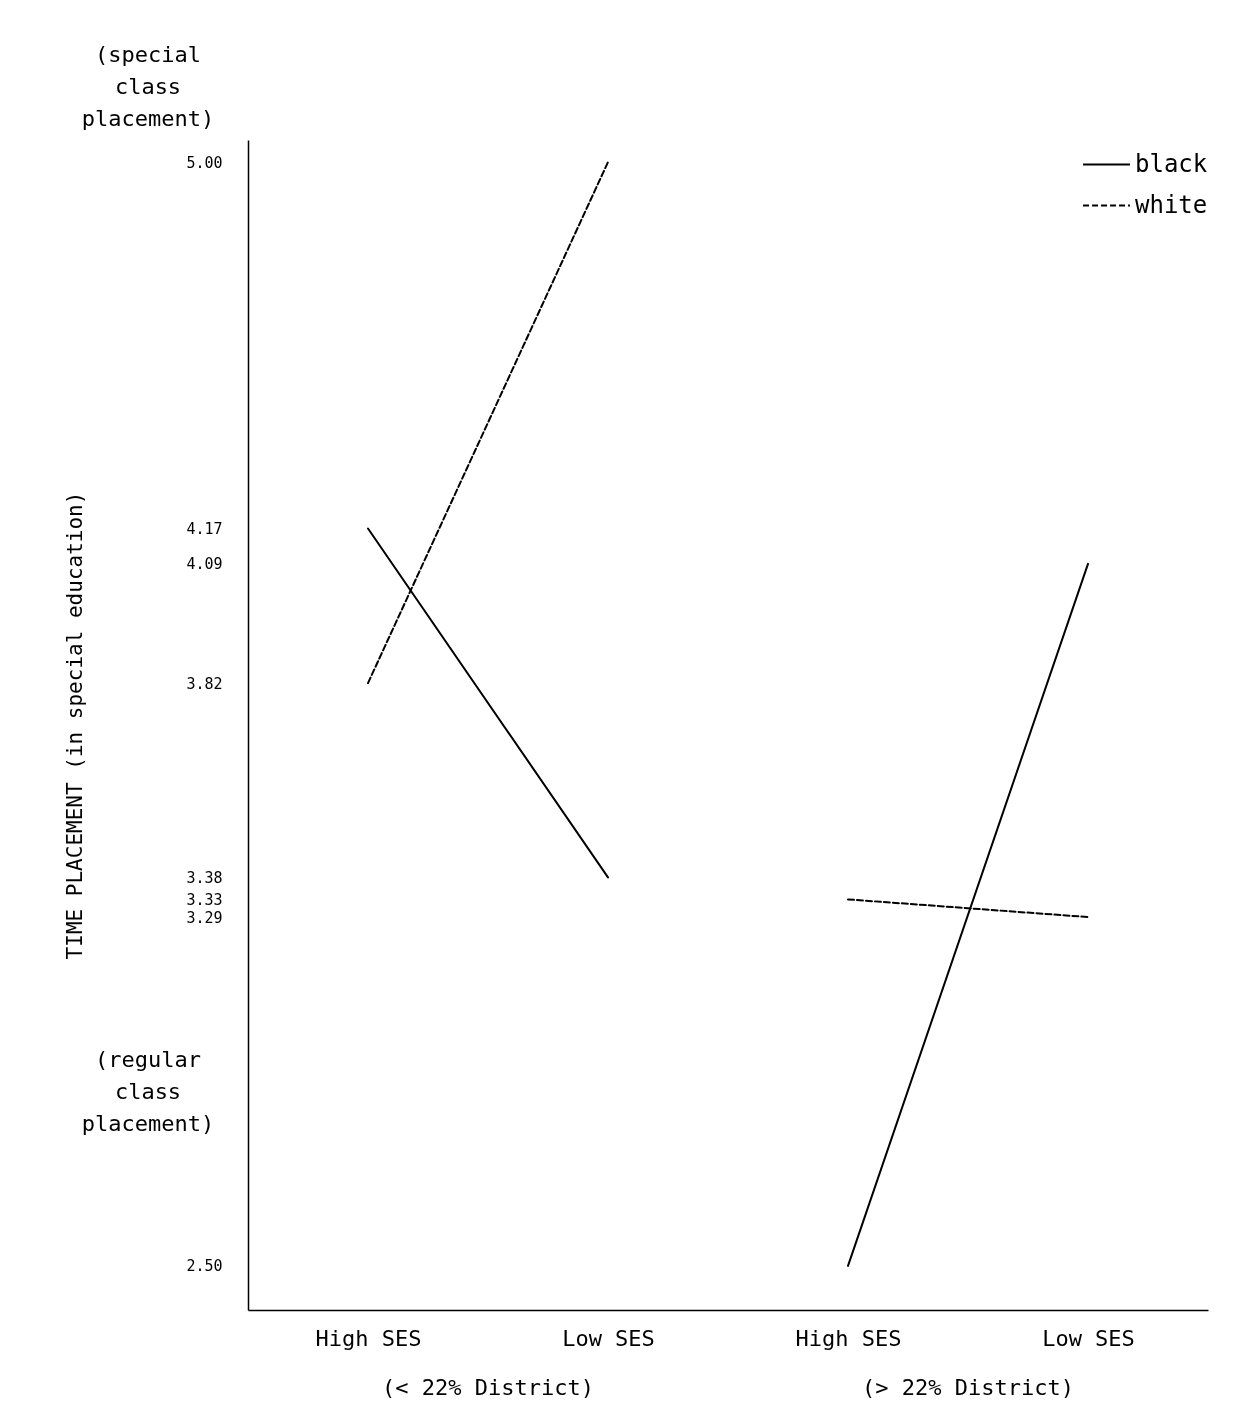  I want to click on legend-label: black, so click(1171, 163).